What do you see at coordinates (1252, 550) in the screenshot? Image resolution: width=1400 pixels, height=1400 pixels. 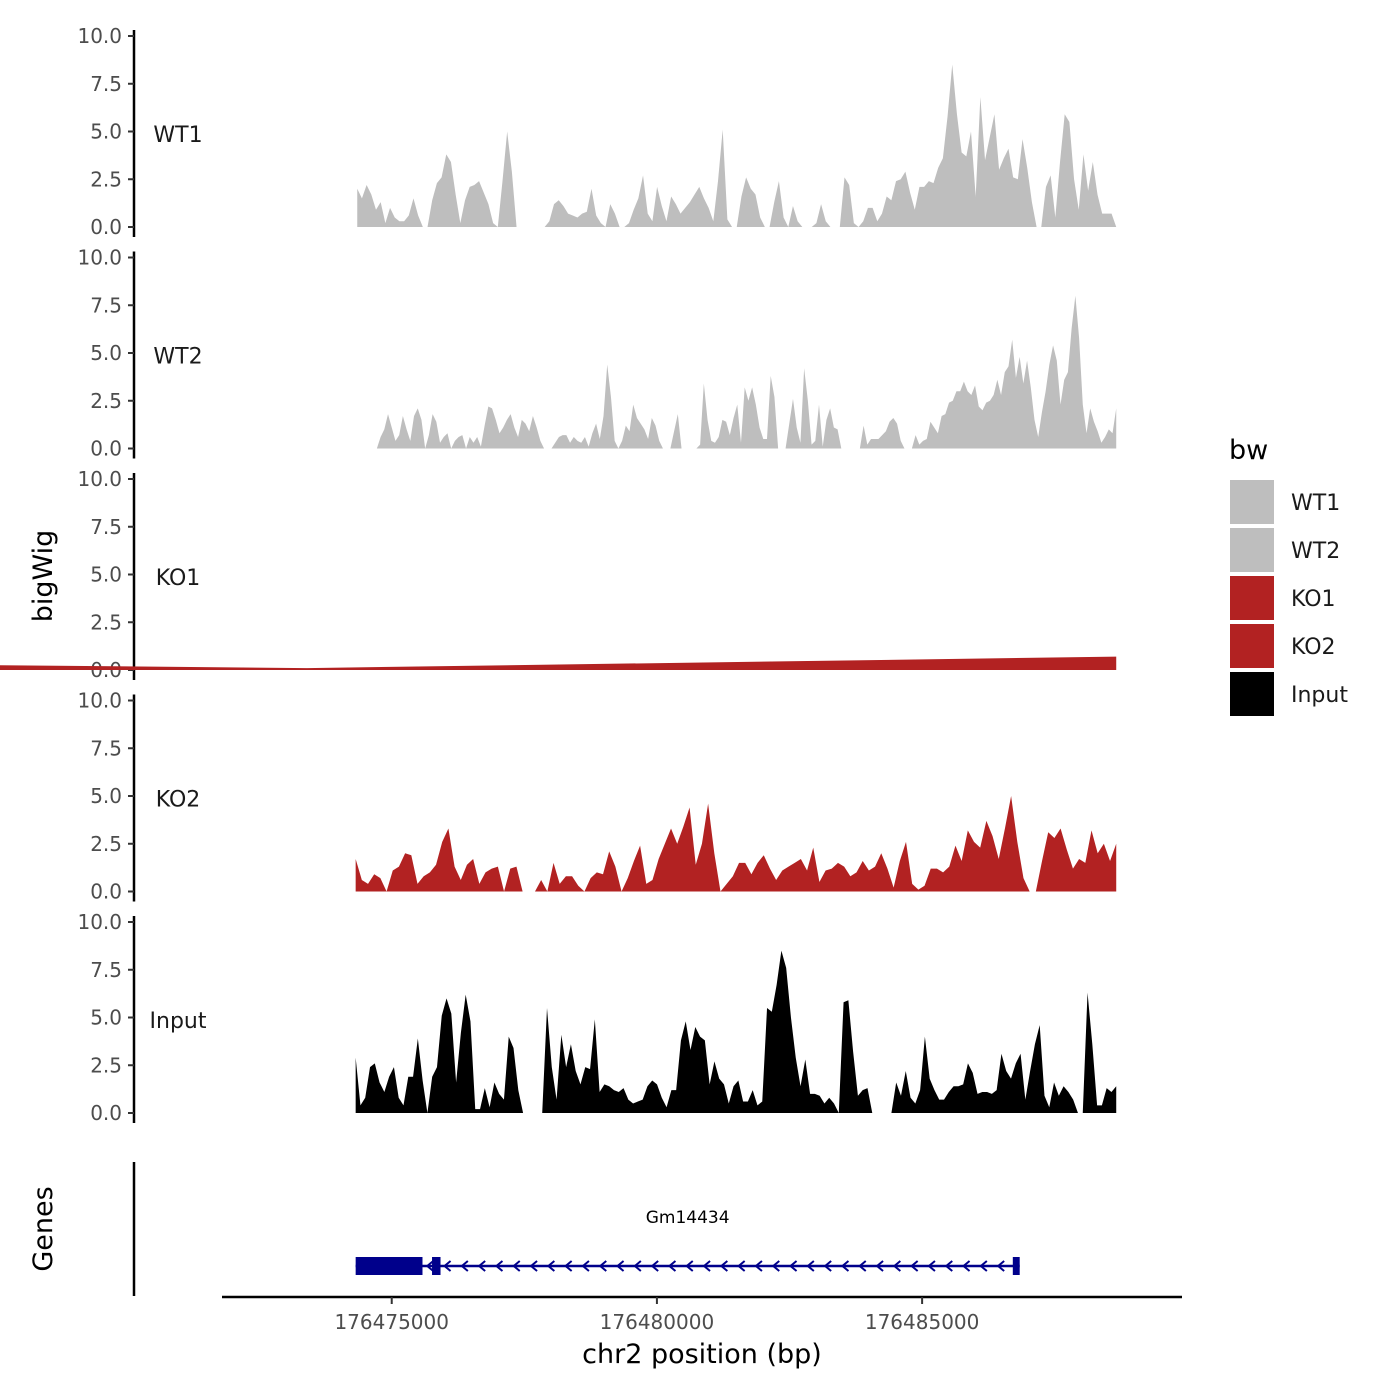 I see `legend-key-wt2` at bounding box center [1252, 550].